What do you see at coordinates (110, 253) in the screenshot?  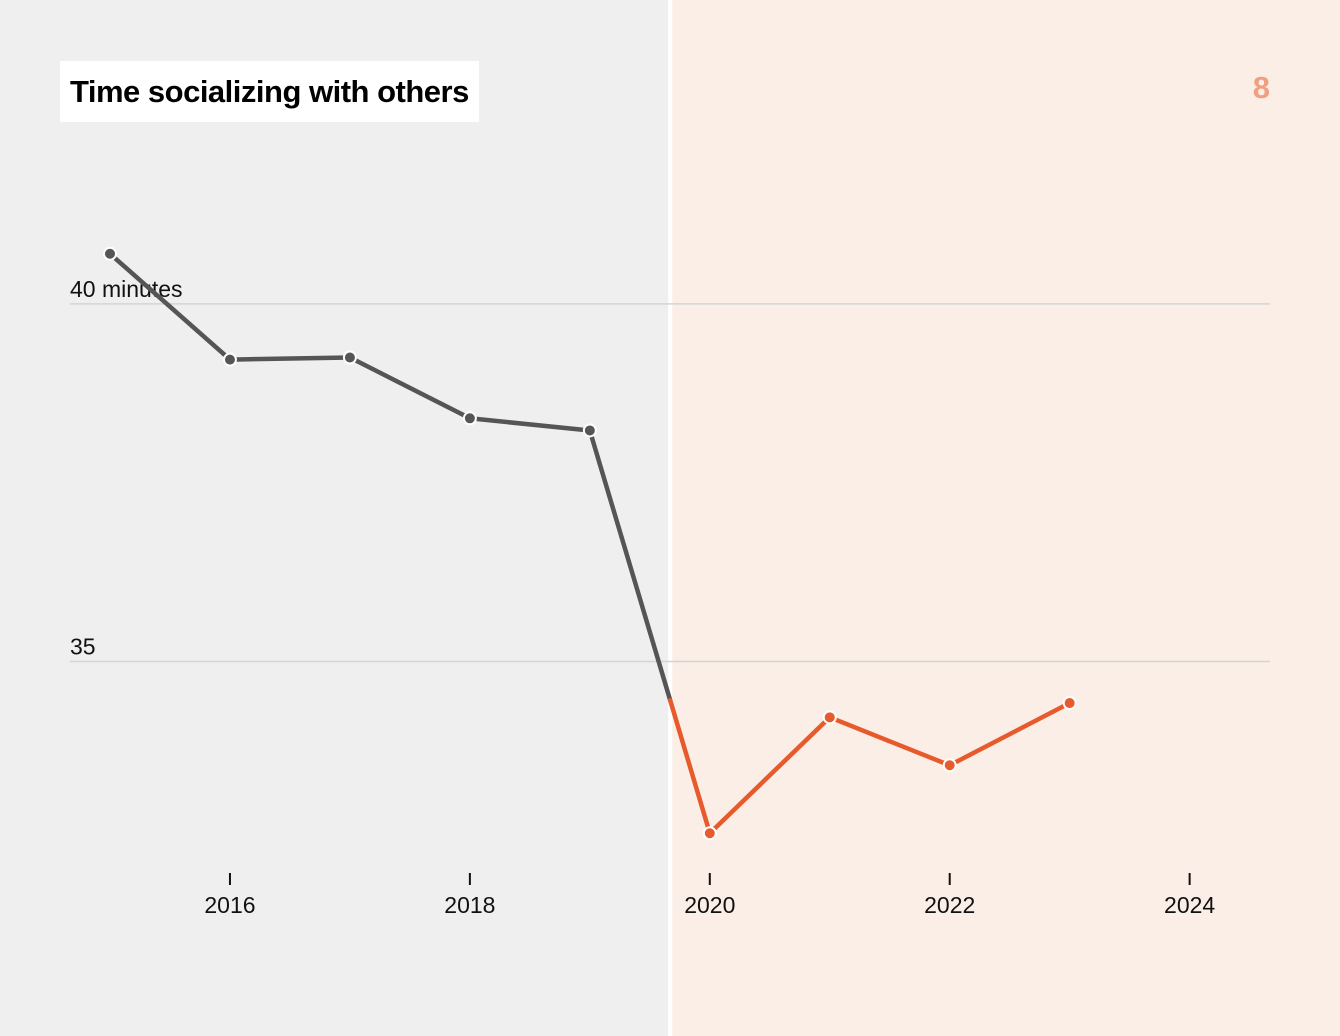 I see `data-point-2015` at bounding box center [110, 253].